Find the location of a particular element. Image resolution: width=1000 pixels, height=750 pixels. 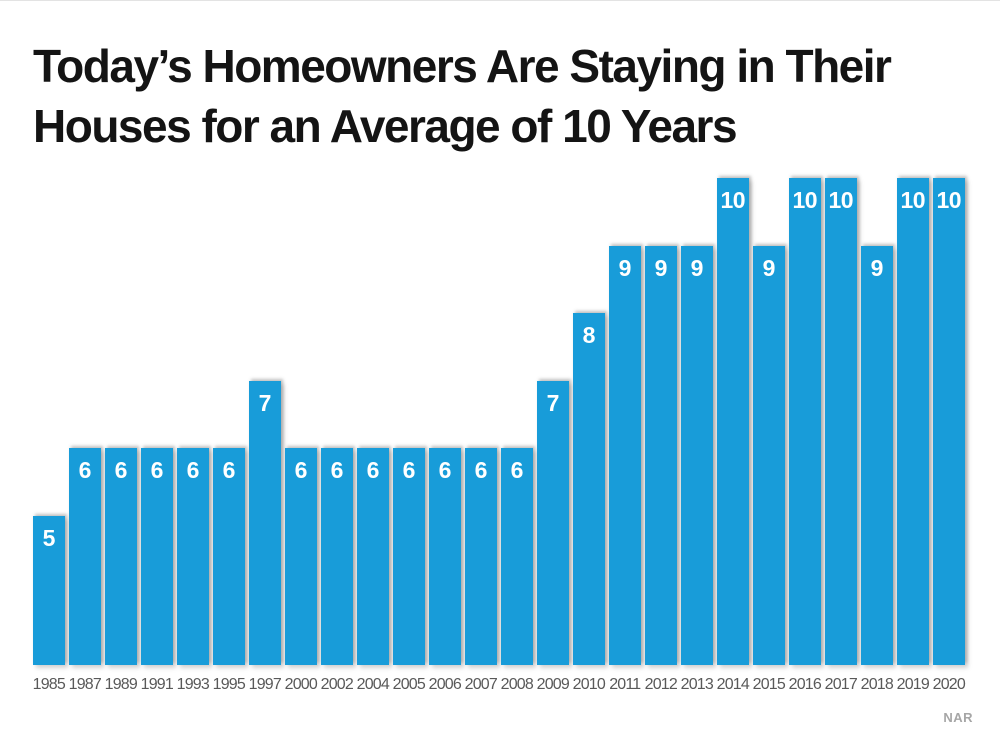

x-axis-label: 2015 is located at coordinates (769, 684).